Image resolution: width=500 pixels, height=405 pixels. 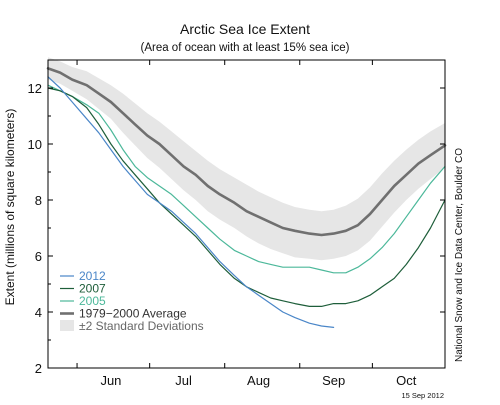 What do you see at coordinates (110, 380) in the screenshot?
I see `x-tick-label: Jun` at bounding box center [110, 380].